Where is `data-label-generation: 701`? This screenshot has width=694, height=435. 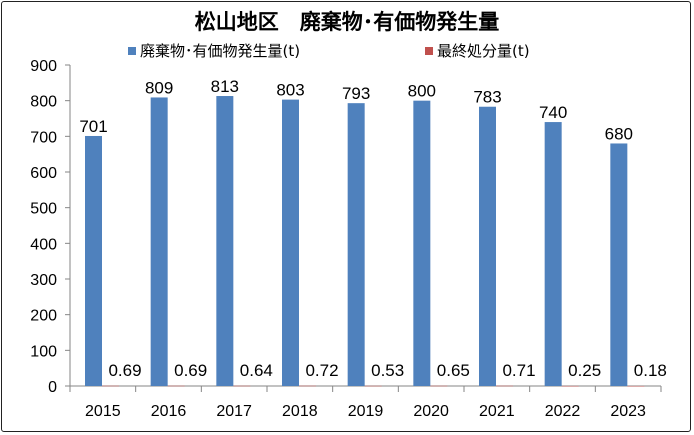
data-label-generation: 701 is located at coordinates (93, 126).